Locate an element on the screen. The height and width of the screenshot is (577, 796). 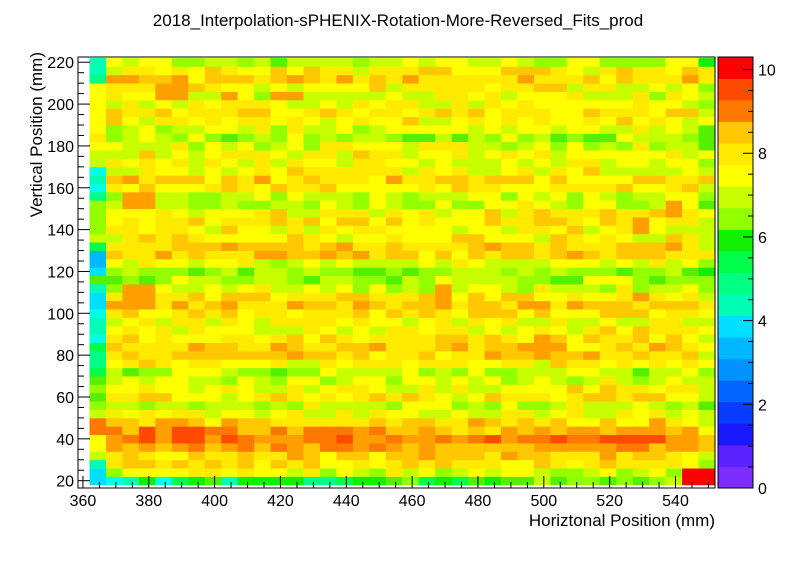
color-scale-label: 0 is located at coordinates (762, 489).